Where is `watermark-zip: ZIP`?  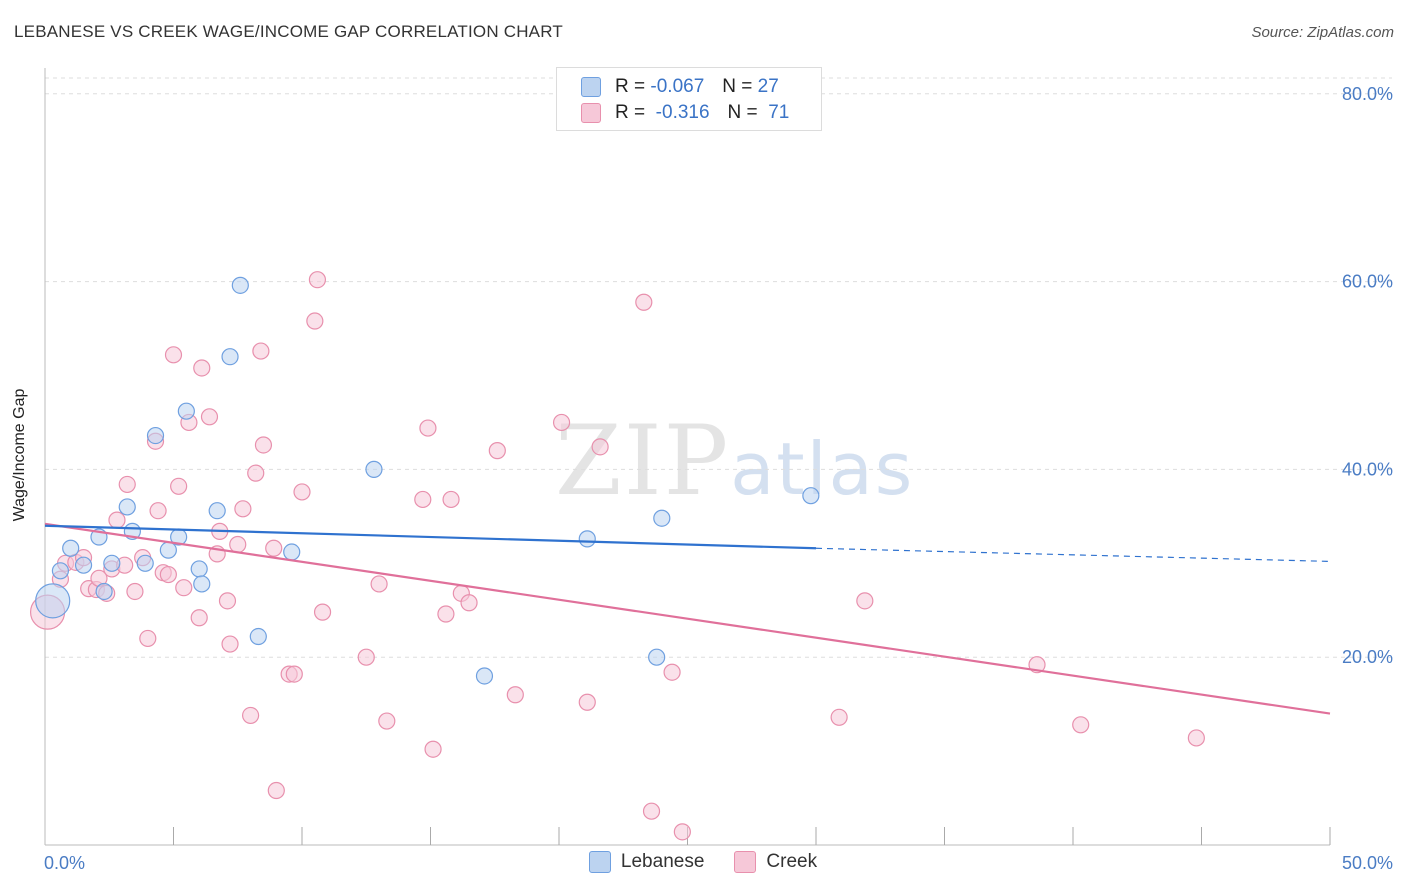 watermark-zip: ZIP is located at coordinates (643, 461).